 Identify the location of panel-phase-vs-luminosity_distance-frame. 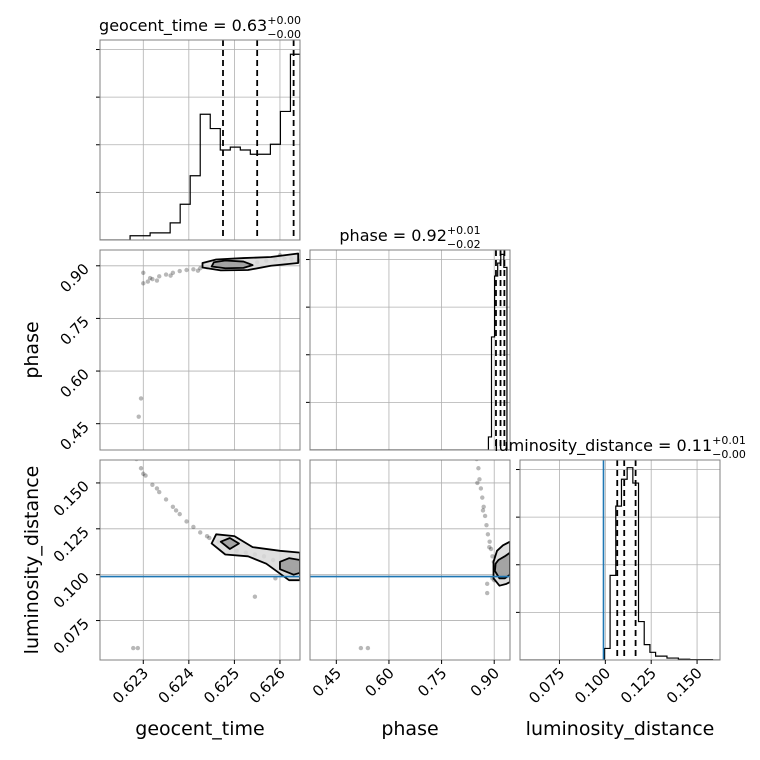
(410, 560).